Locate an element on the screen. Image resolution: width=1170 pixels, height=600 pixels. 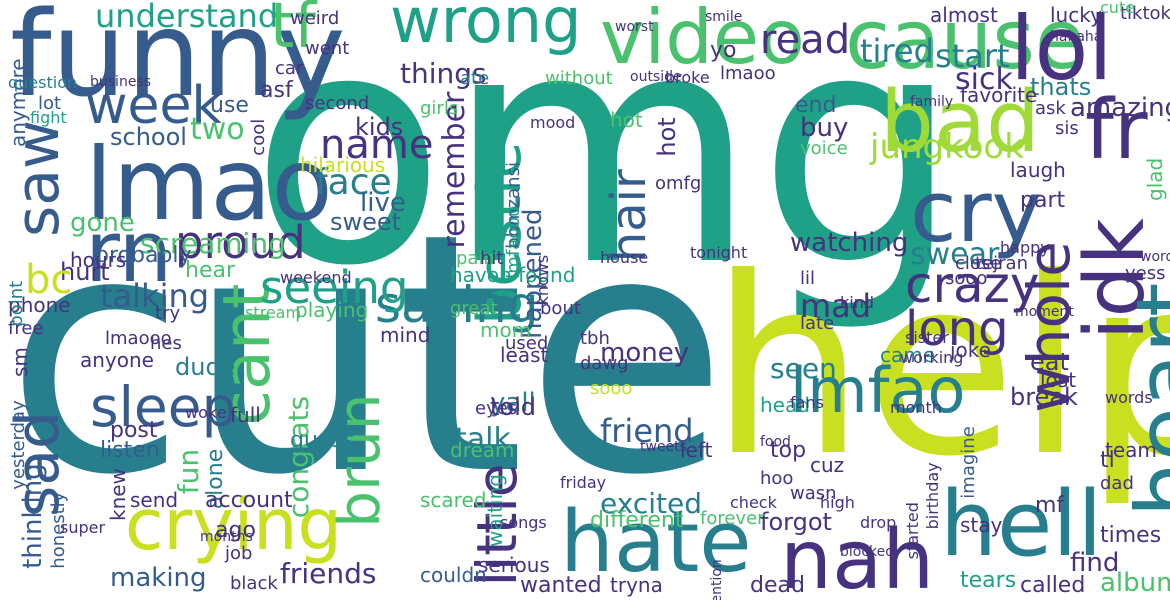
word-food: food is located at coordinates (775, 442).